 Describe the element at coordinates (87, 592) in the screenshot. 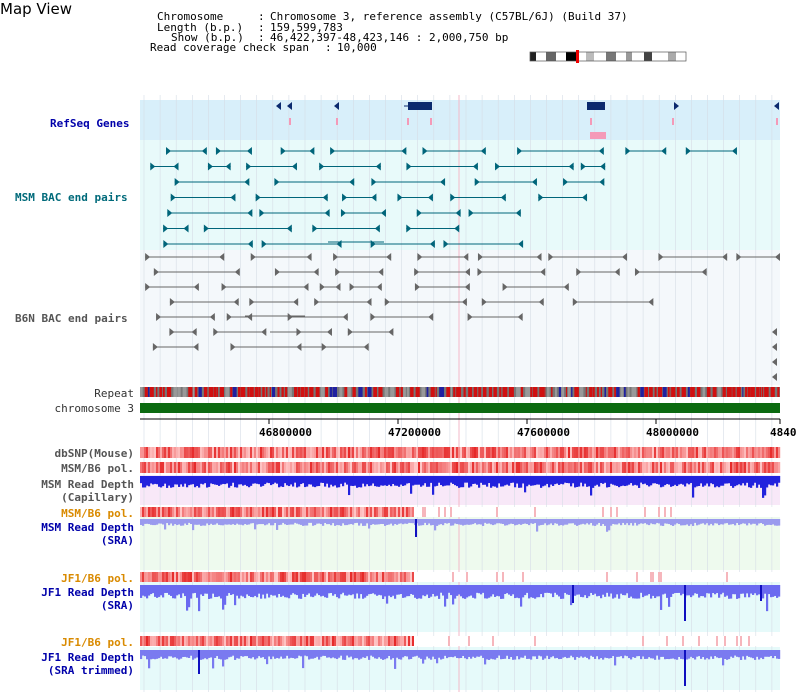

I see `track-label-jf1-depth: JF1 Read Depth` at that location.